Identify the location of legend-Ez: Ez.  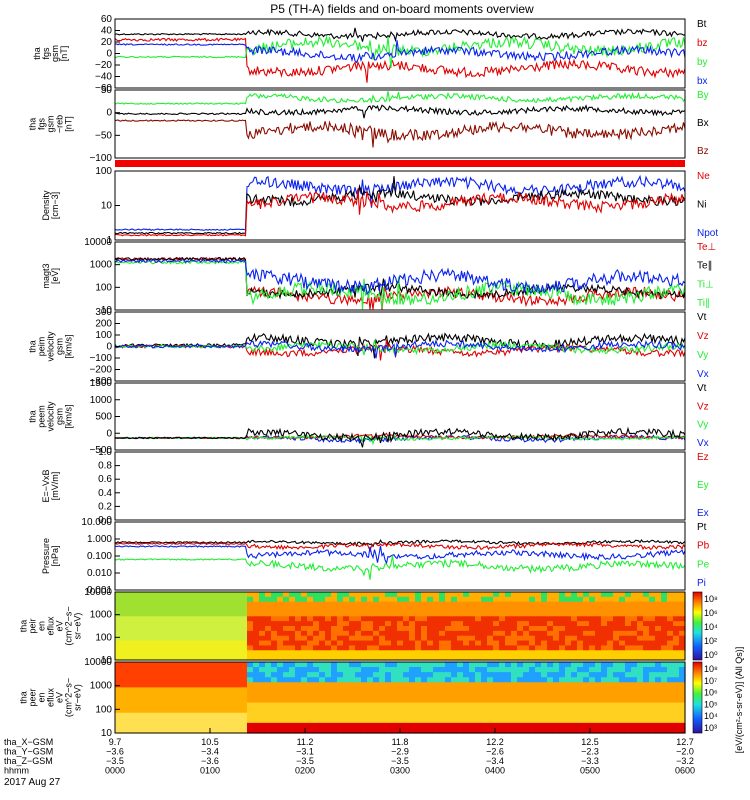
(703, 457).